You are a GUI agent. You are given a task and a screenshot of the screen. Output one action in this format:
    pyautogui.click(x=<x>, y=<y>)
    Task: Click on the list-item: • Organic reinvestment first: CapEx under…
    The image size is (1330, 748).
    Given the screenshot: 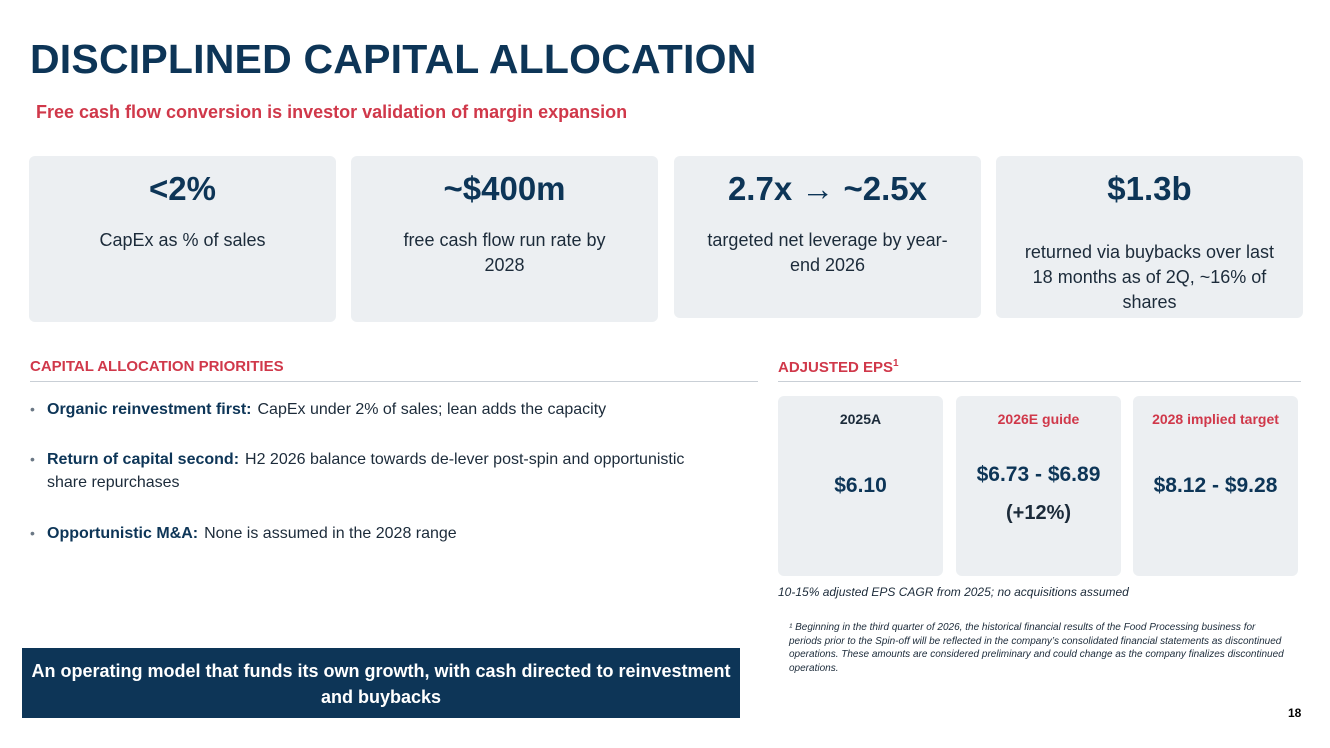 What is the action you would take?
    pyautogui.click(x=375, y=409)
    